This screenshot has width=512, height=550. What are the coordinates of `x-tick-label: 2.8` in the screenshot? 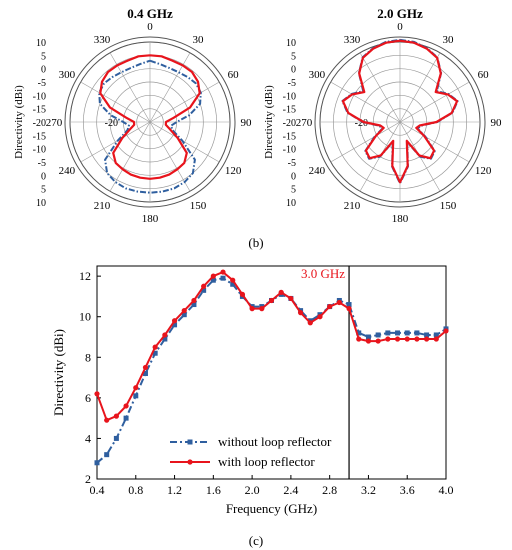 It's located at (329, 490).